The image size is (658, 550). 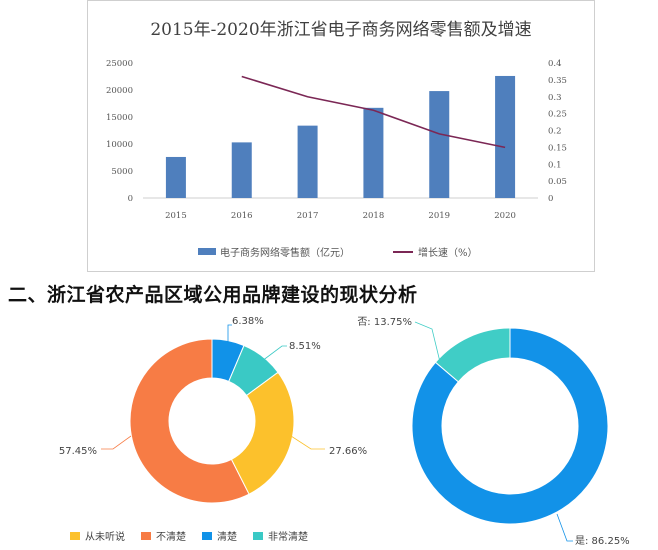 What do you see at coordinates (207, 535) in the screenshot?
I see `legend-swatch-clear` at bounding box center [207, 535].